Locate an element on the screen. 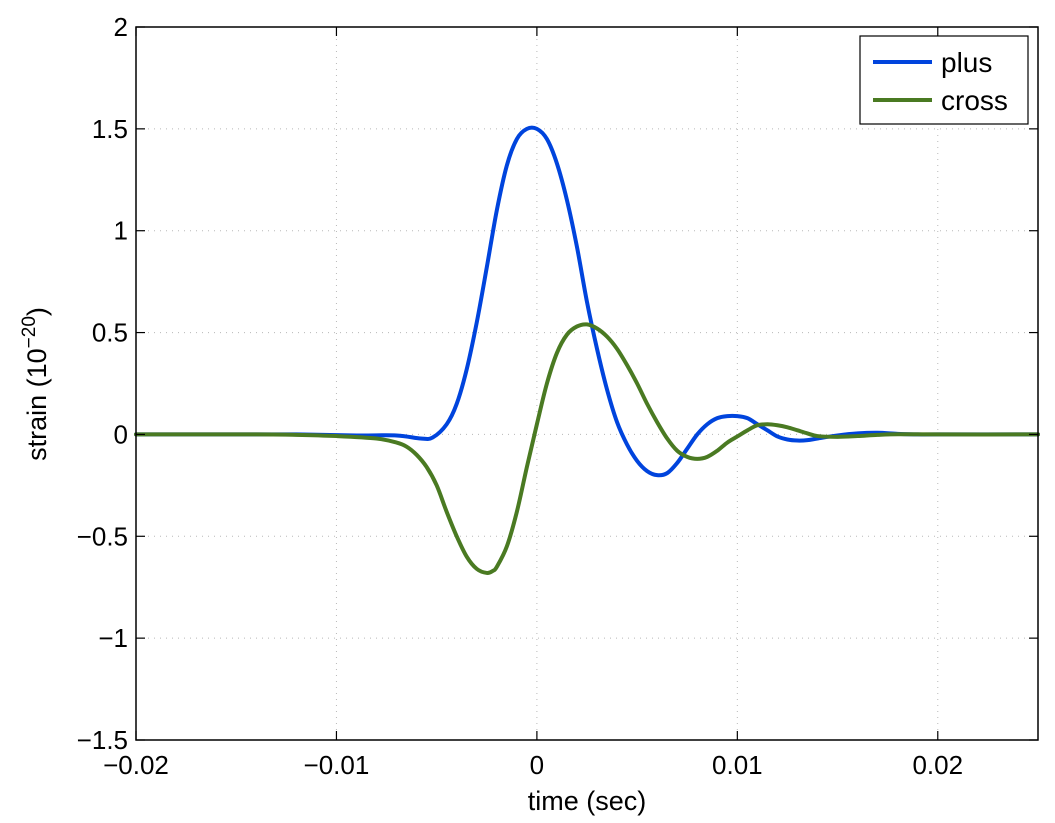 Image resolution: width=1055 pixels, height=823 pixels. y-tick-label: 1 is located at coordinates (121, 231).